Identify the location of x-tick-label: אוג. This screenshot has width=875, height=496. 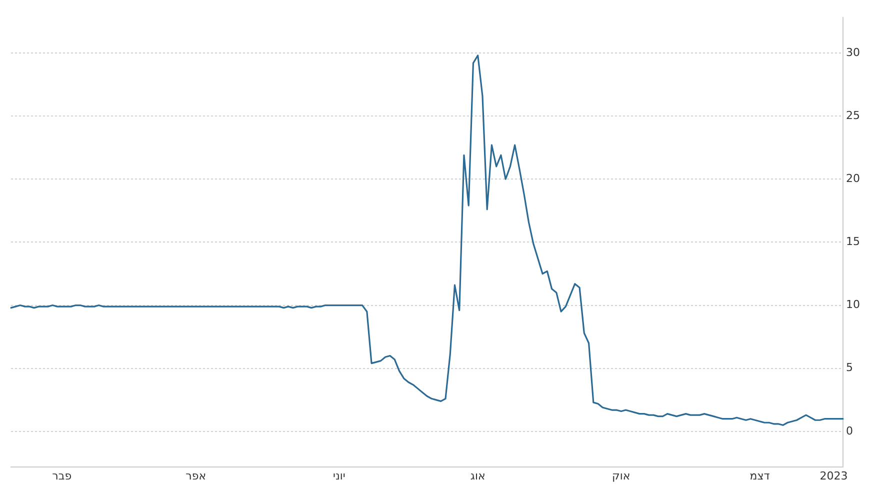
(478, 475).